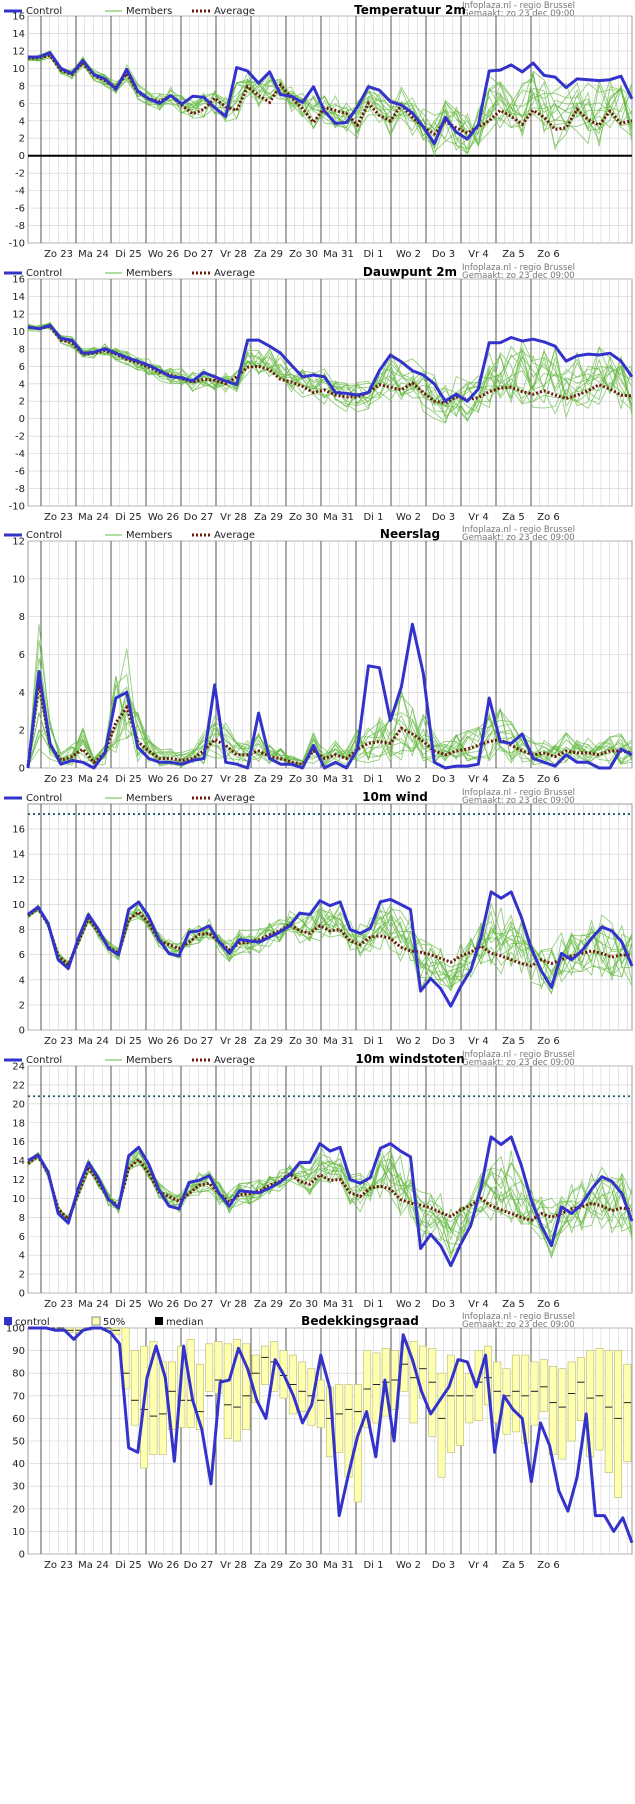 This screenshot has height=1804, width=635. What do you see at coordinates (338, 1565) in the screenshot?
I see `x-tick-label: Ma 31` at bounding box center [338, 1565].